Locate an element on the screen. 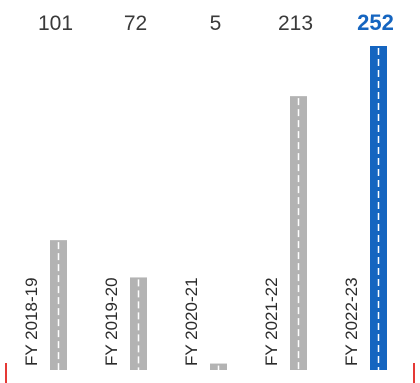 The height and width of the screenshot is (383, 420). value-label: 72 is located at coordinates (135, 23).